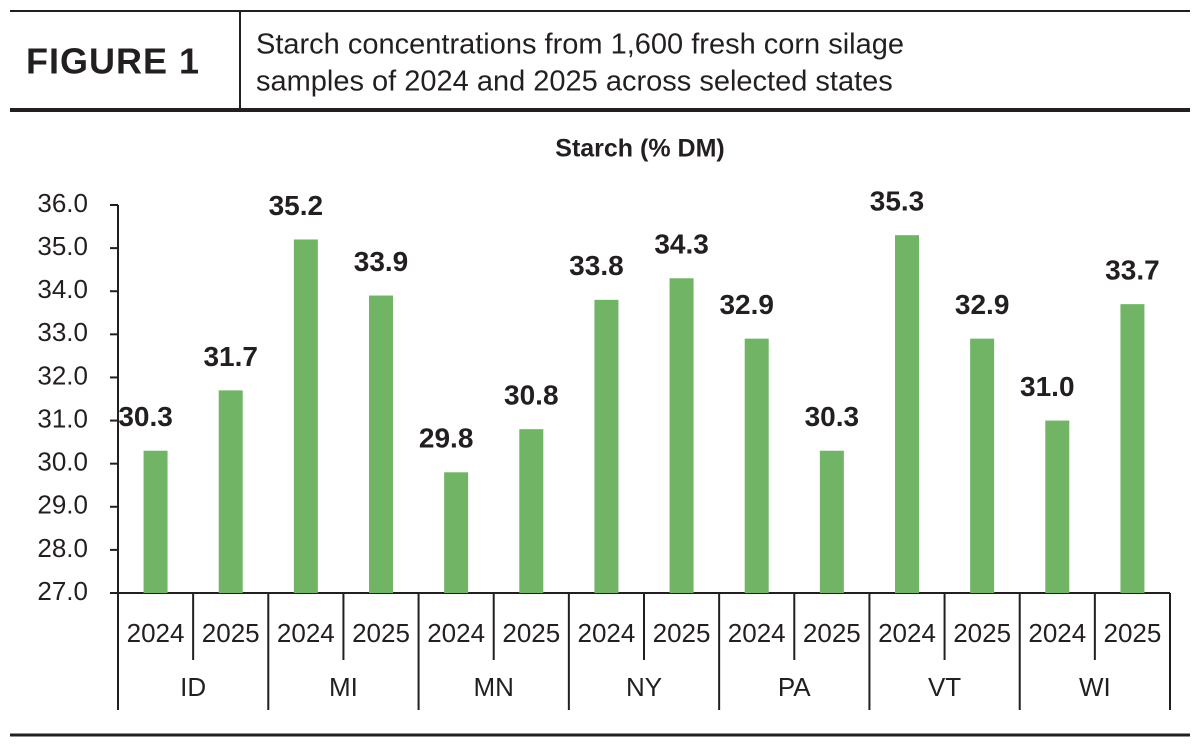 This screenshot has width=1200, height=746. I want to click on y-tick-label: 32.0, so click(62, 375).